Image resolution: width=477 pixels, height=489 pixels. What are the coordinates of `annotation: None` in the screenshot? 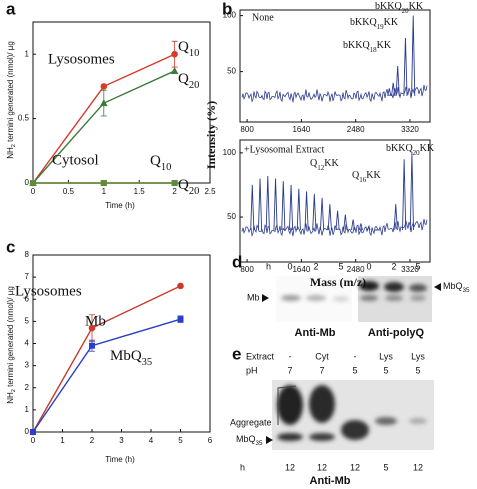 It's located at (263, 17).